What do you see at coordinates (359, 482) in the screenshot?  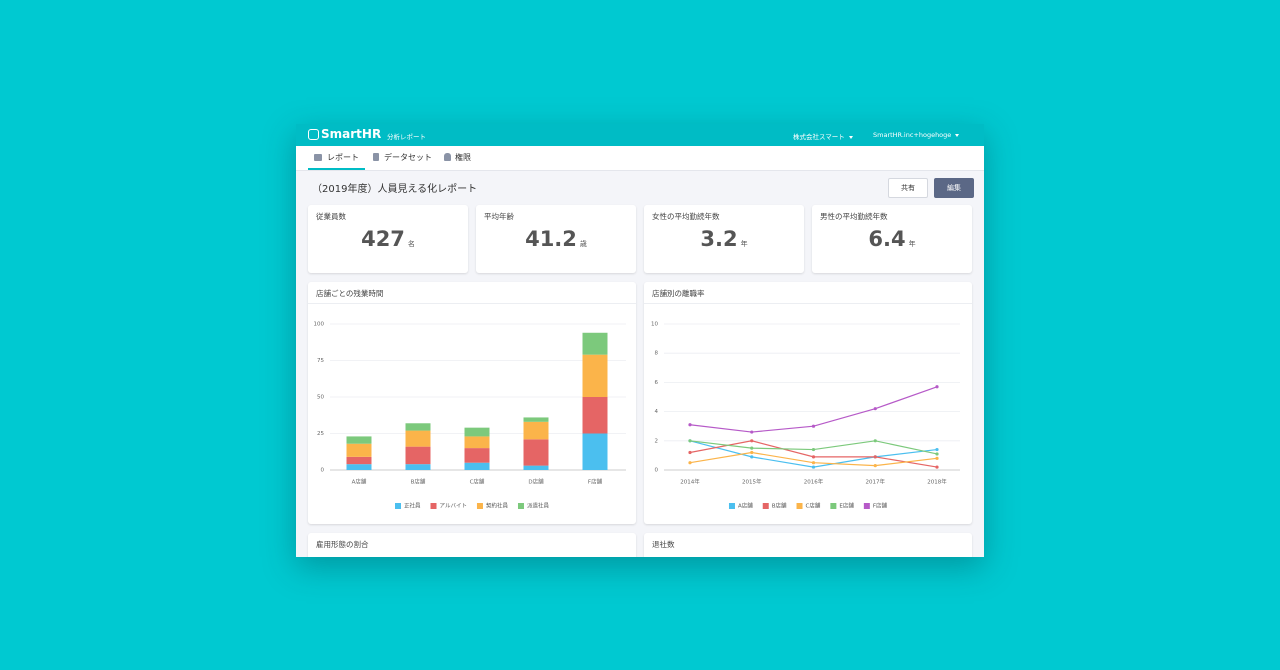 I see `x-tick-label: A店舗` at bounding box center [359, 482].